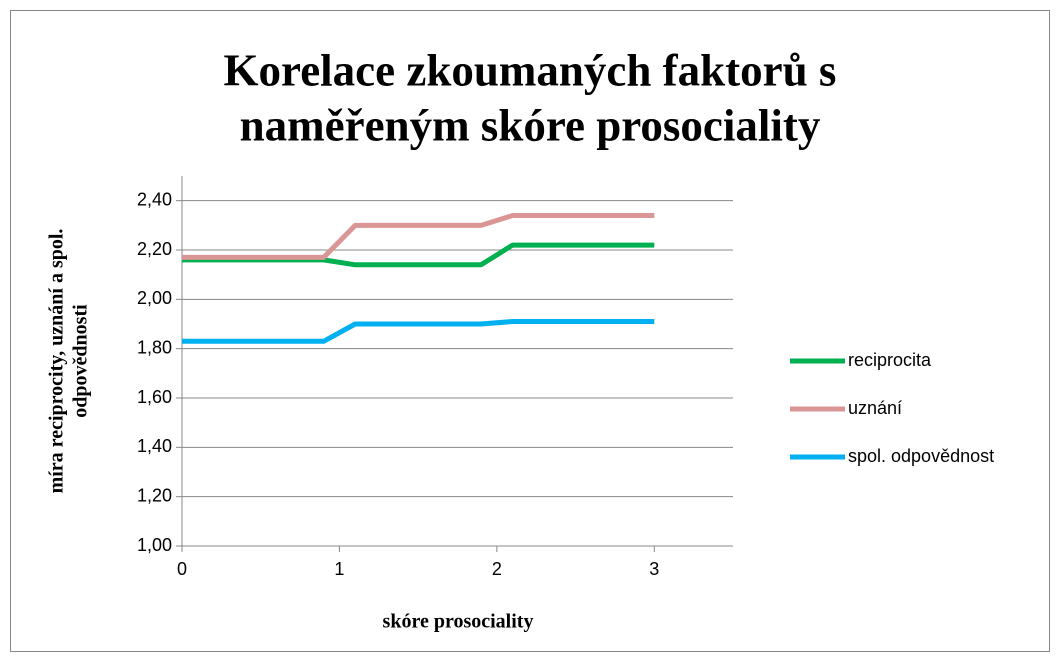 This screenshot has height=662, width=1060. Describe the element at coordinates (154, 545) in the screenshot. I see `y-tick-label: 1,00` at that location.